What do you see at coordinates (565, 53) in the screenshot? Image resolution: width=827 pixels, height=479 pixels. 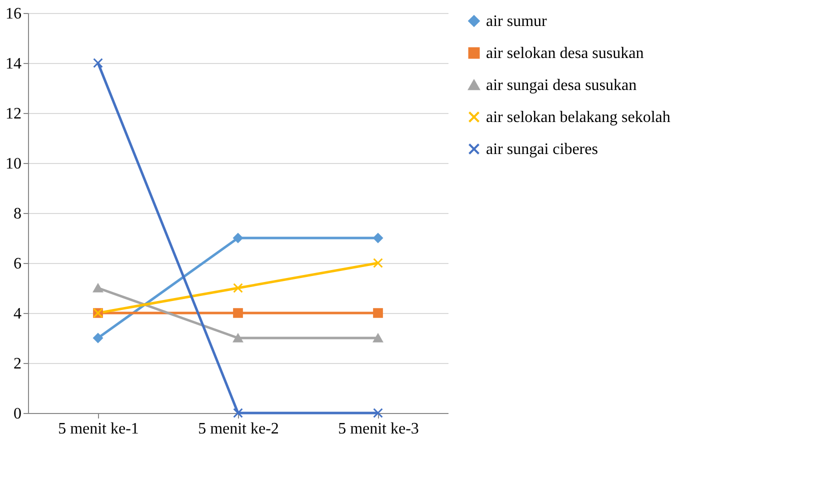 I see `legend-label: air selokan desa susukan` at bounding box center [565, 53].